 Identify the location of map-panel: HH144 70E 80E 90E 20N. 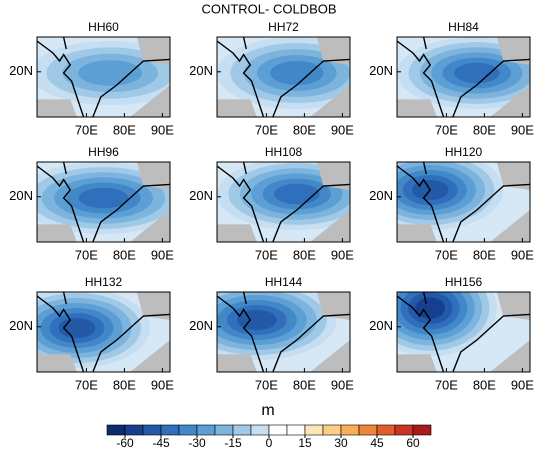
(271, 333).